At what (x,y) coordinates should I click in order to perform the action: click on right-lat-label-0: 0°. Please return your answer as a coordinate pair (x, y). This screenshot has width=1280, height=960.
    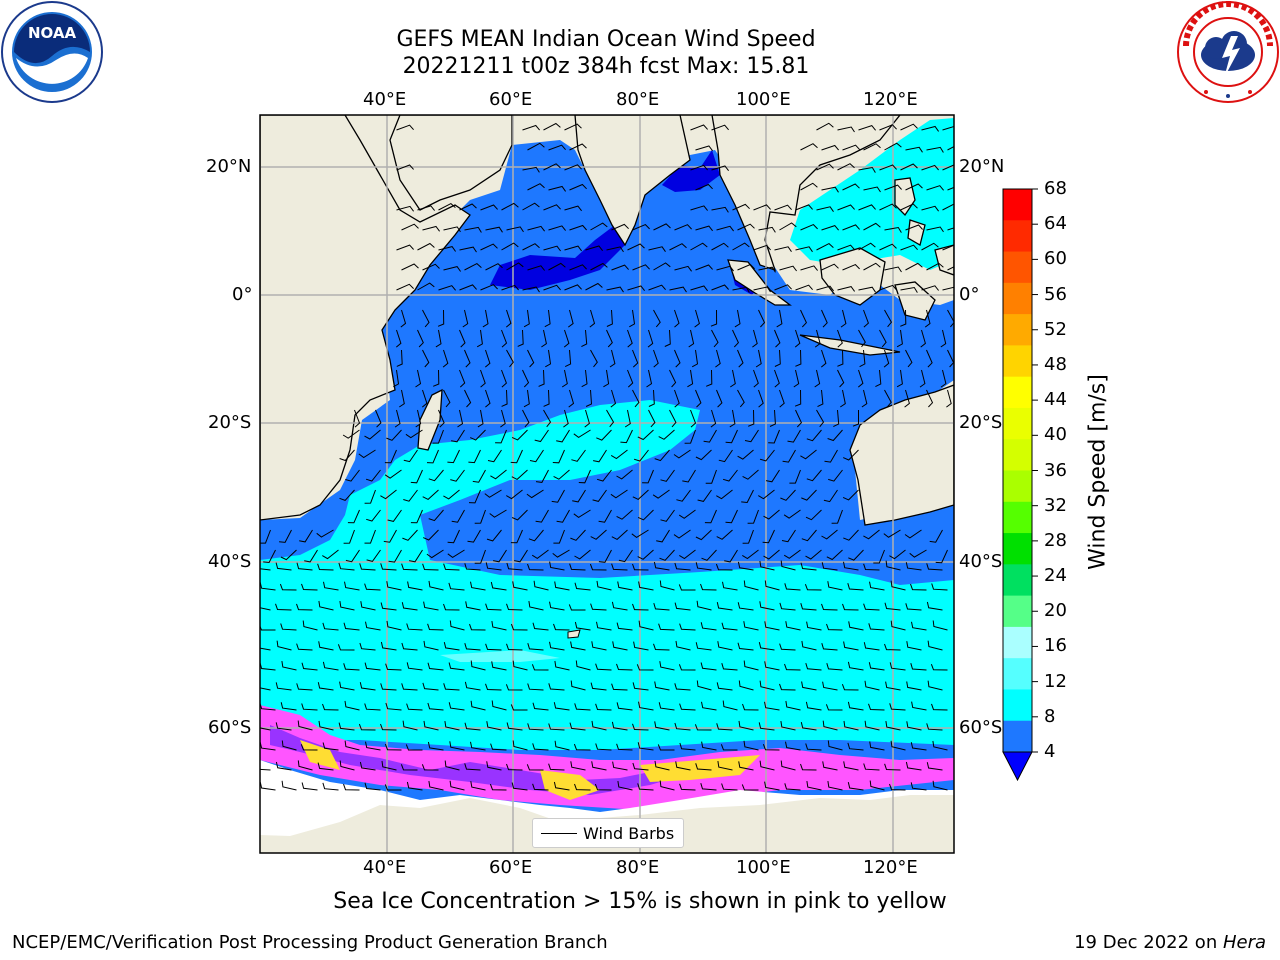
    Looking at the image, I should click on (969, 294).